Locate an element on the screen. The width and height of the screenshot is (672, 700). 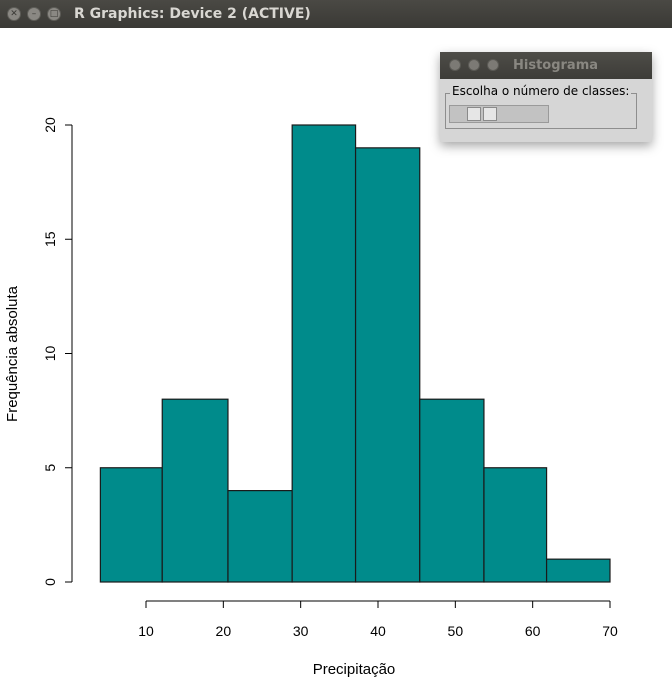
window-title: R Graphics: Device 2 (ACTIVE) is located at coordinates (192, 14).